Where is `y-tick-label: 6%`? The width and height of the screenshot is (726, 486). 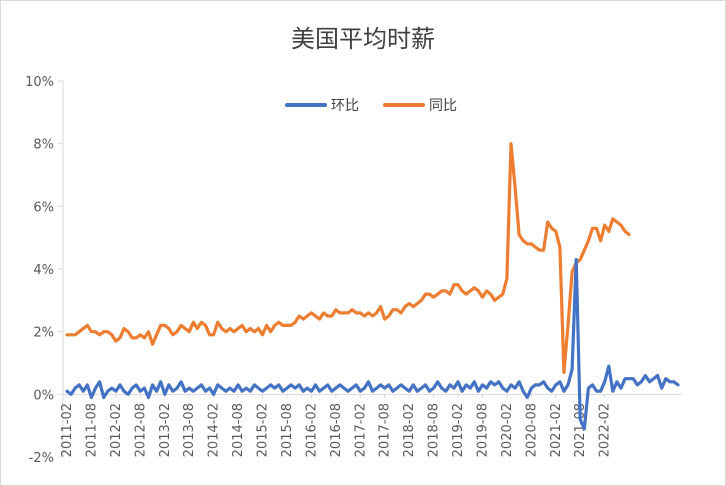
y-tick-label: 6% is located at coordinates (43, 207).